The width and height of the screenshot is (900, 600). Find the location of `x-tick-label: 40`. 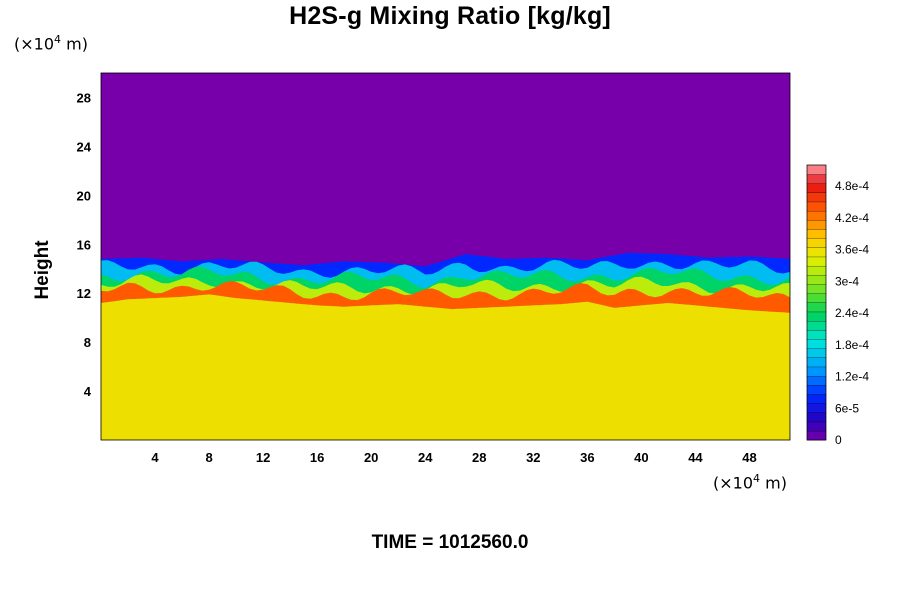

x-tick-label: 40 is located at coordinates (641, 457).